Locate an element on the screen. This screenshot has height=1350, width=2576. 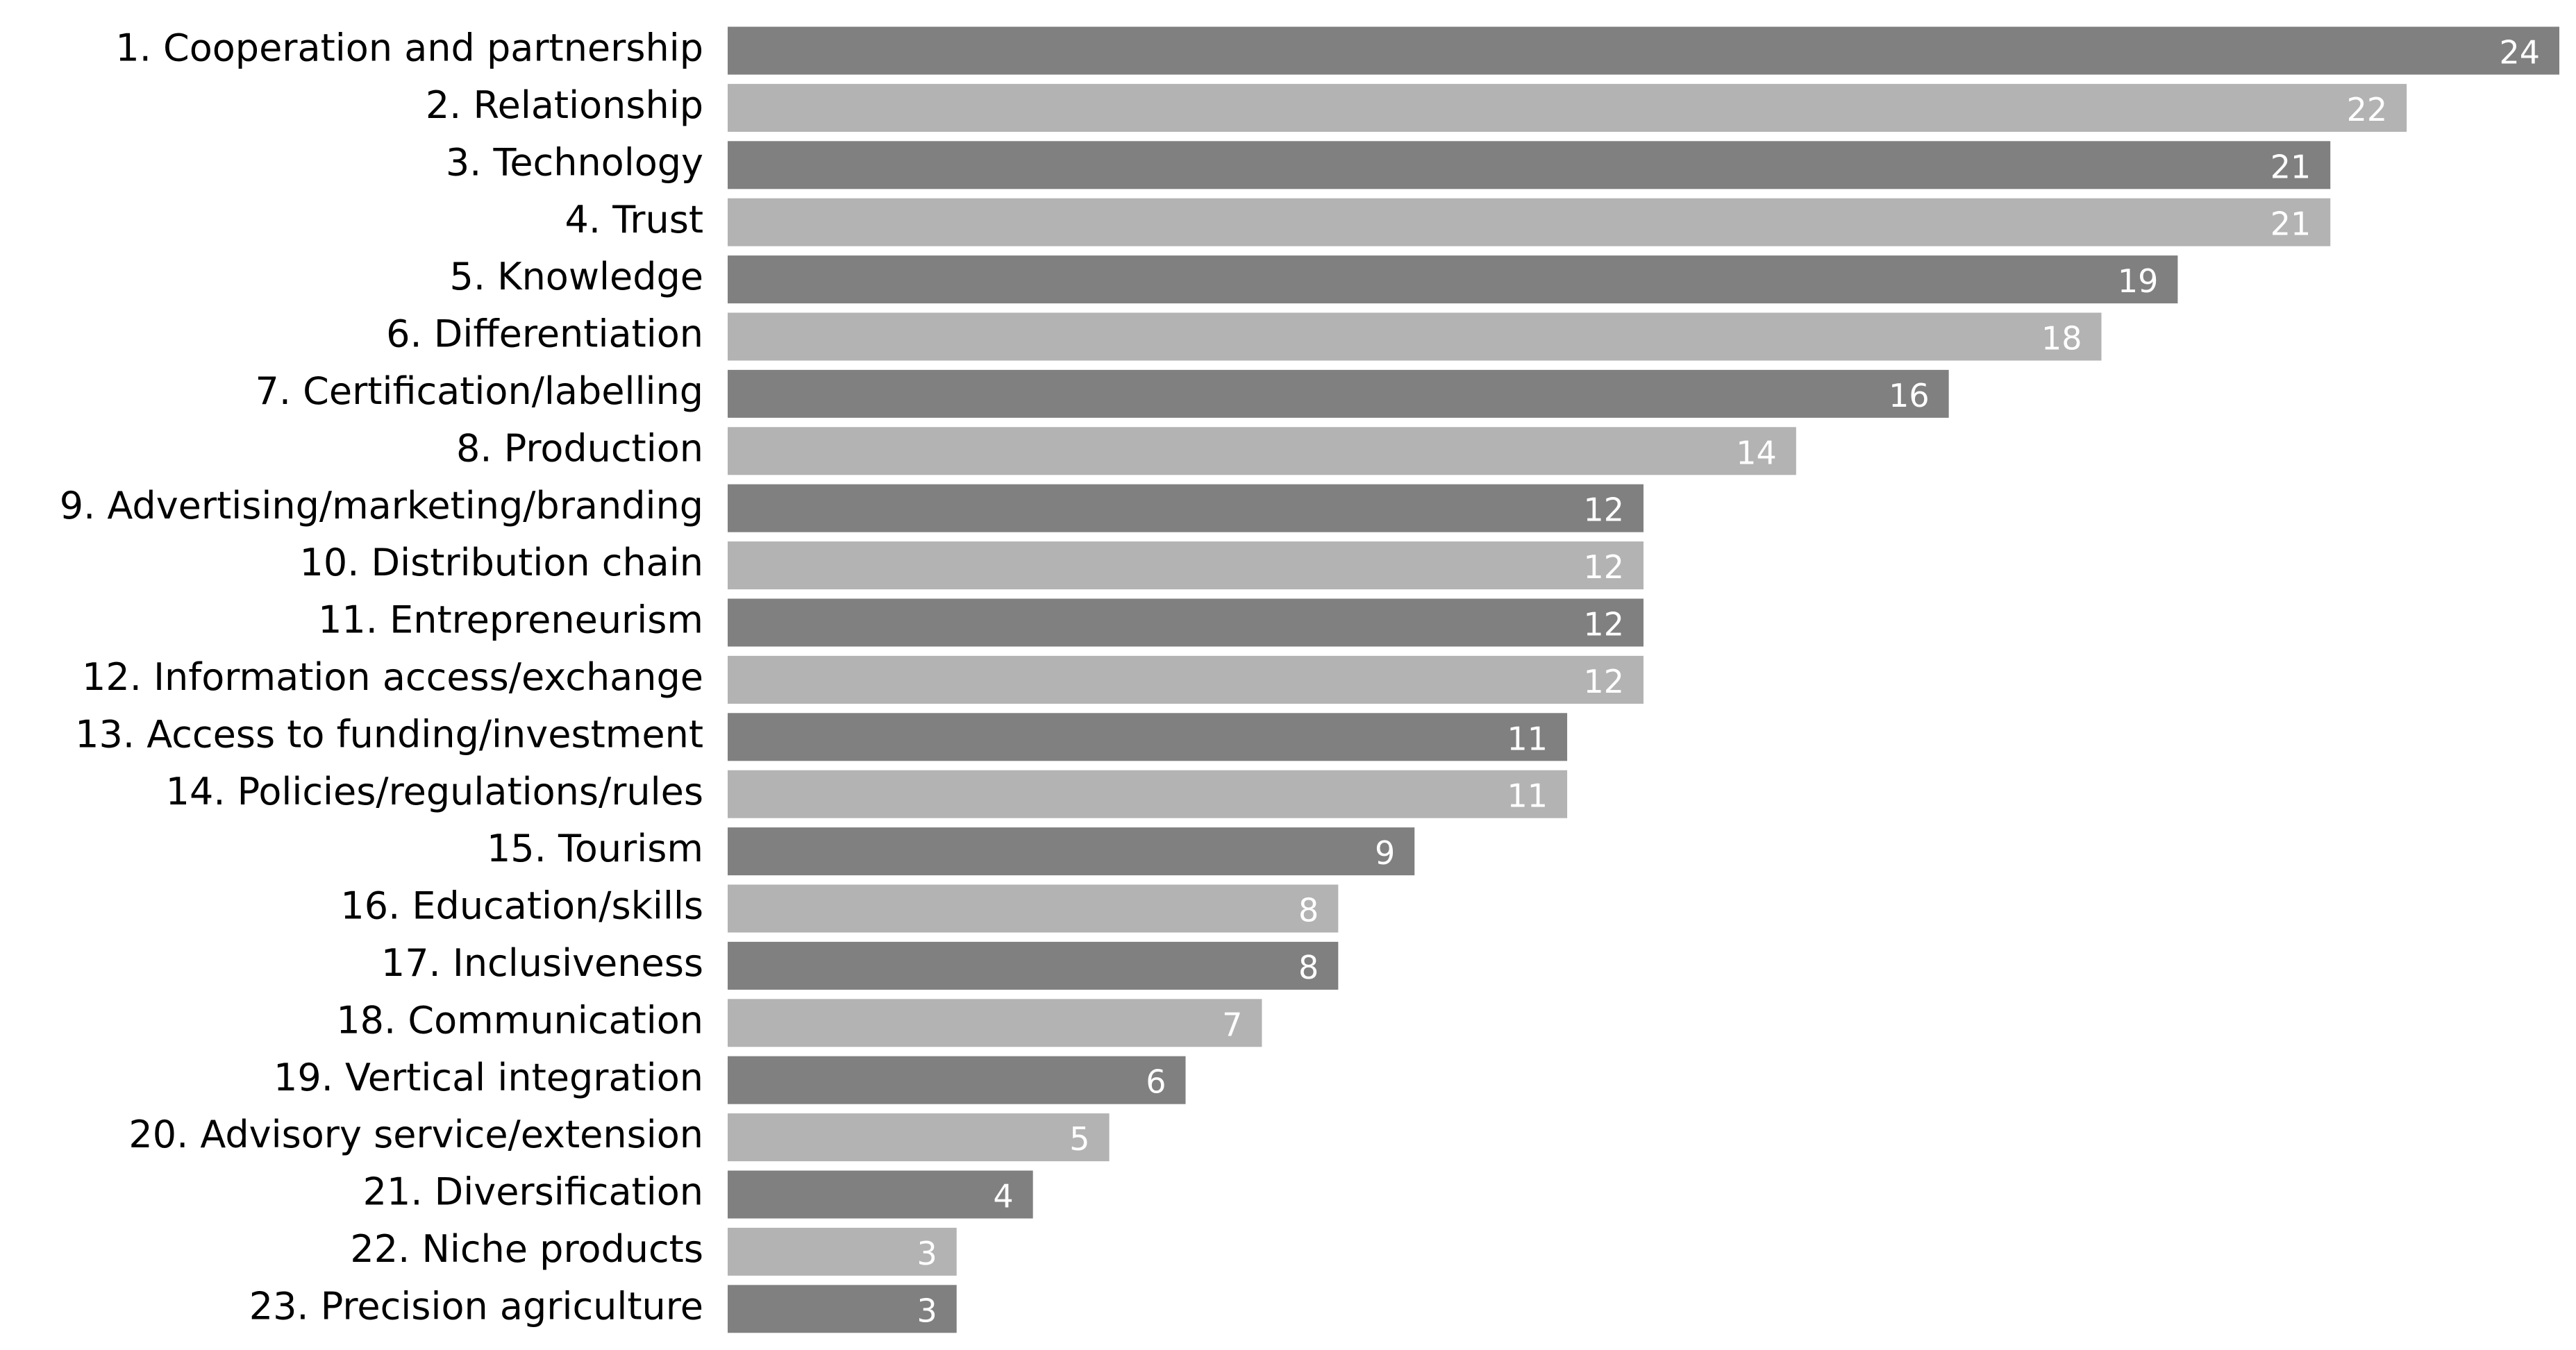
category-label: 12. Information access/exchange is located at coordinates (392, 677).